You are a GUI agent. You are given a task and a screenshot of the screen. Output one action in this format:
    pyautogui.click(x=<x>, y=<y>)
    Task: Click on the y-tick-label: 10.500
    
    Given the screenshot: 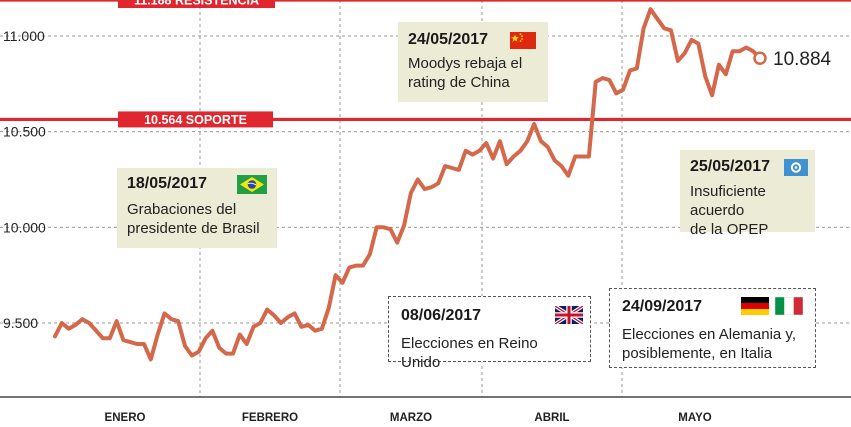 What is the action you would take?
    pyautogui.click(x=24, y=132)
    